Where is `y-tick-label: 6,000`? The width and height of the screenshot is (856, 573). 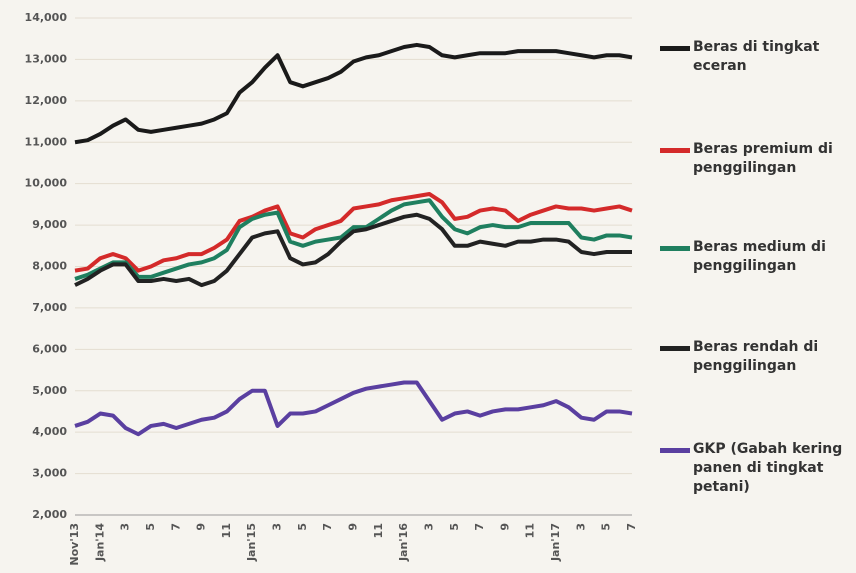 y-tick-label: 6,000 is located at coordinates (49, 348).